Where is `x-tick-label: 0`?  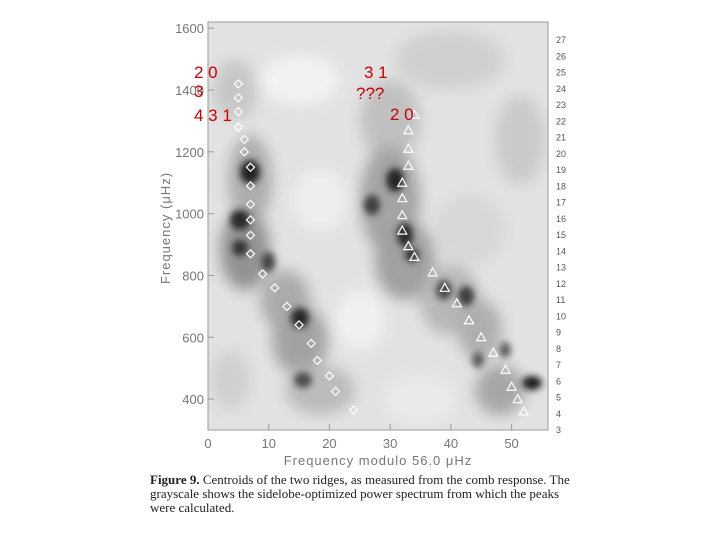
x-tick-label: 0 is located at coordinates (207, 443).